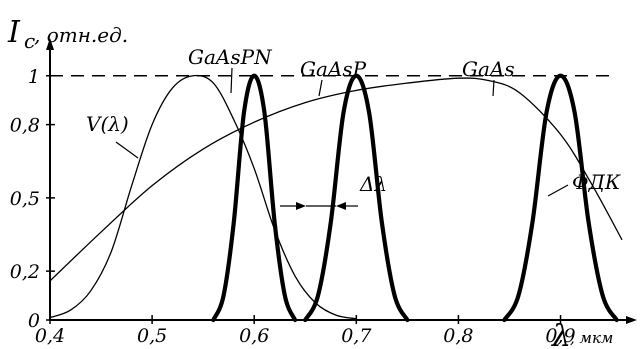  Describe the element at coordinates (254, 336) in the screenshot. I see `x-tick-label: 0,6` at that location.